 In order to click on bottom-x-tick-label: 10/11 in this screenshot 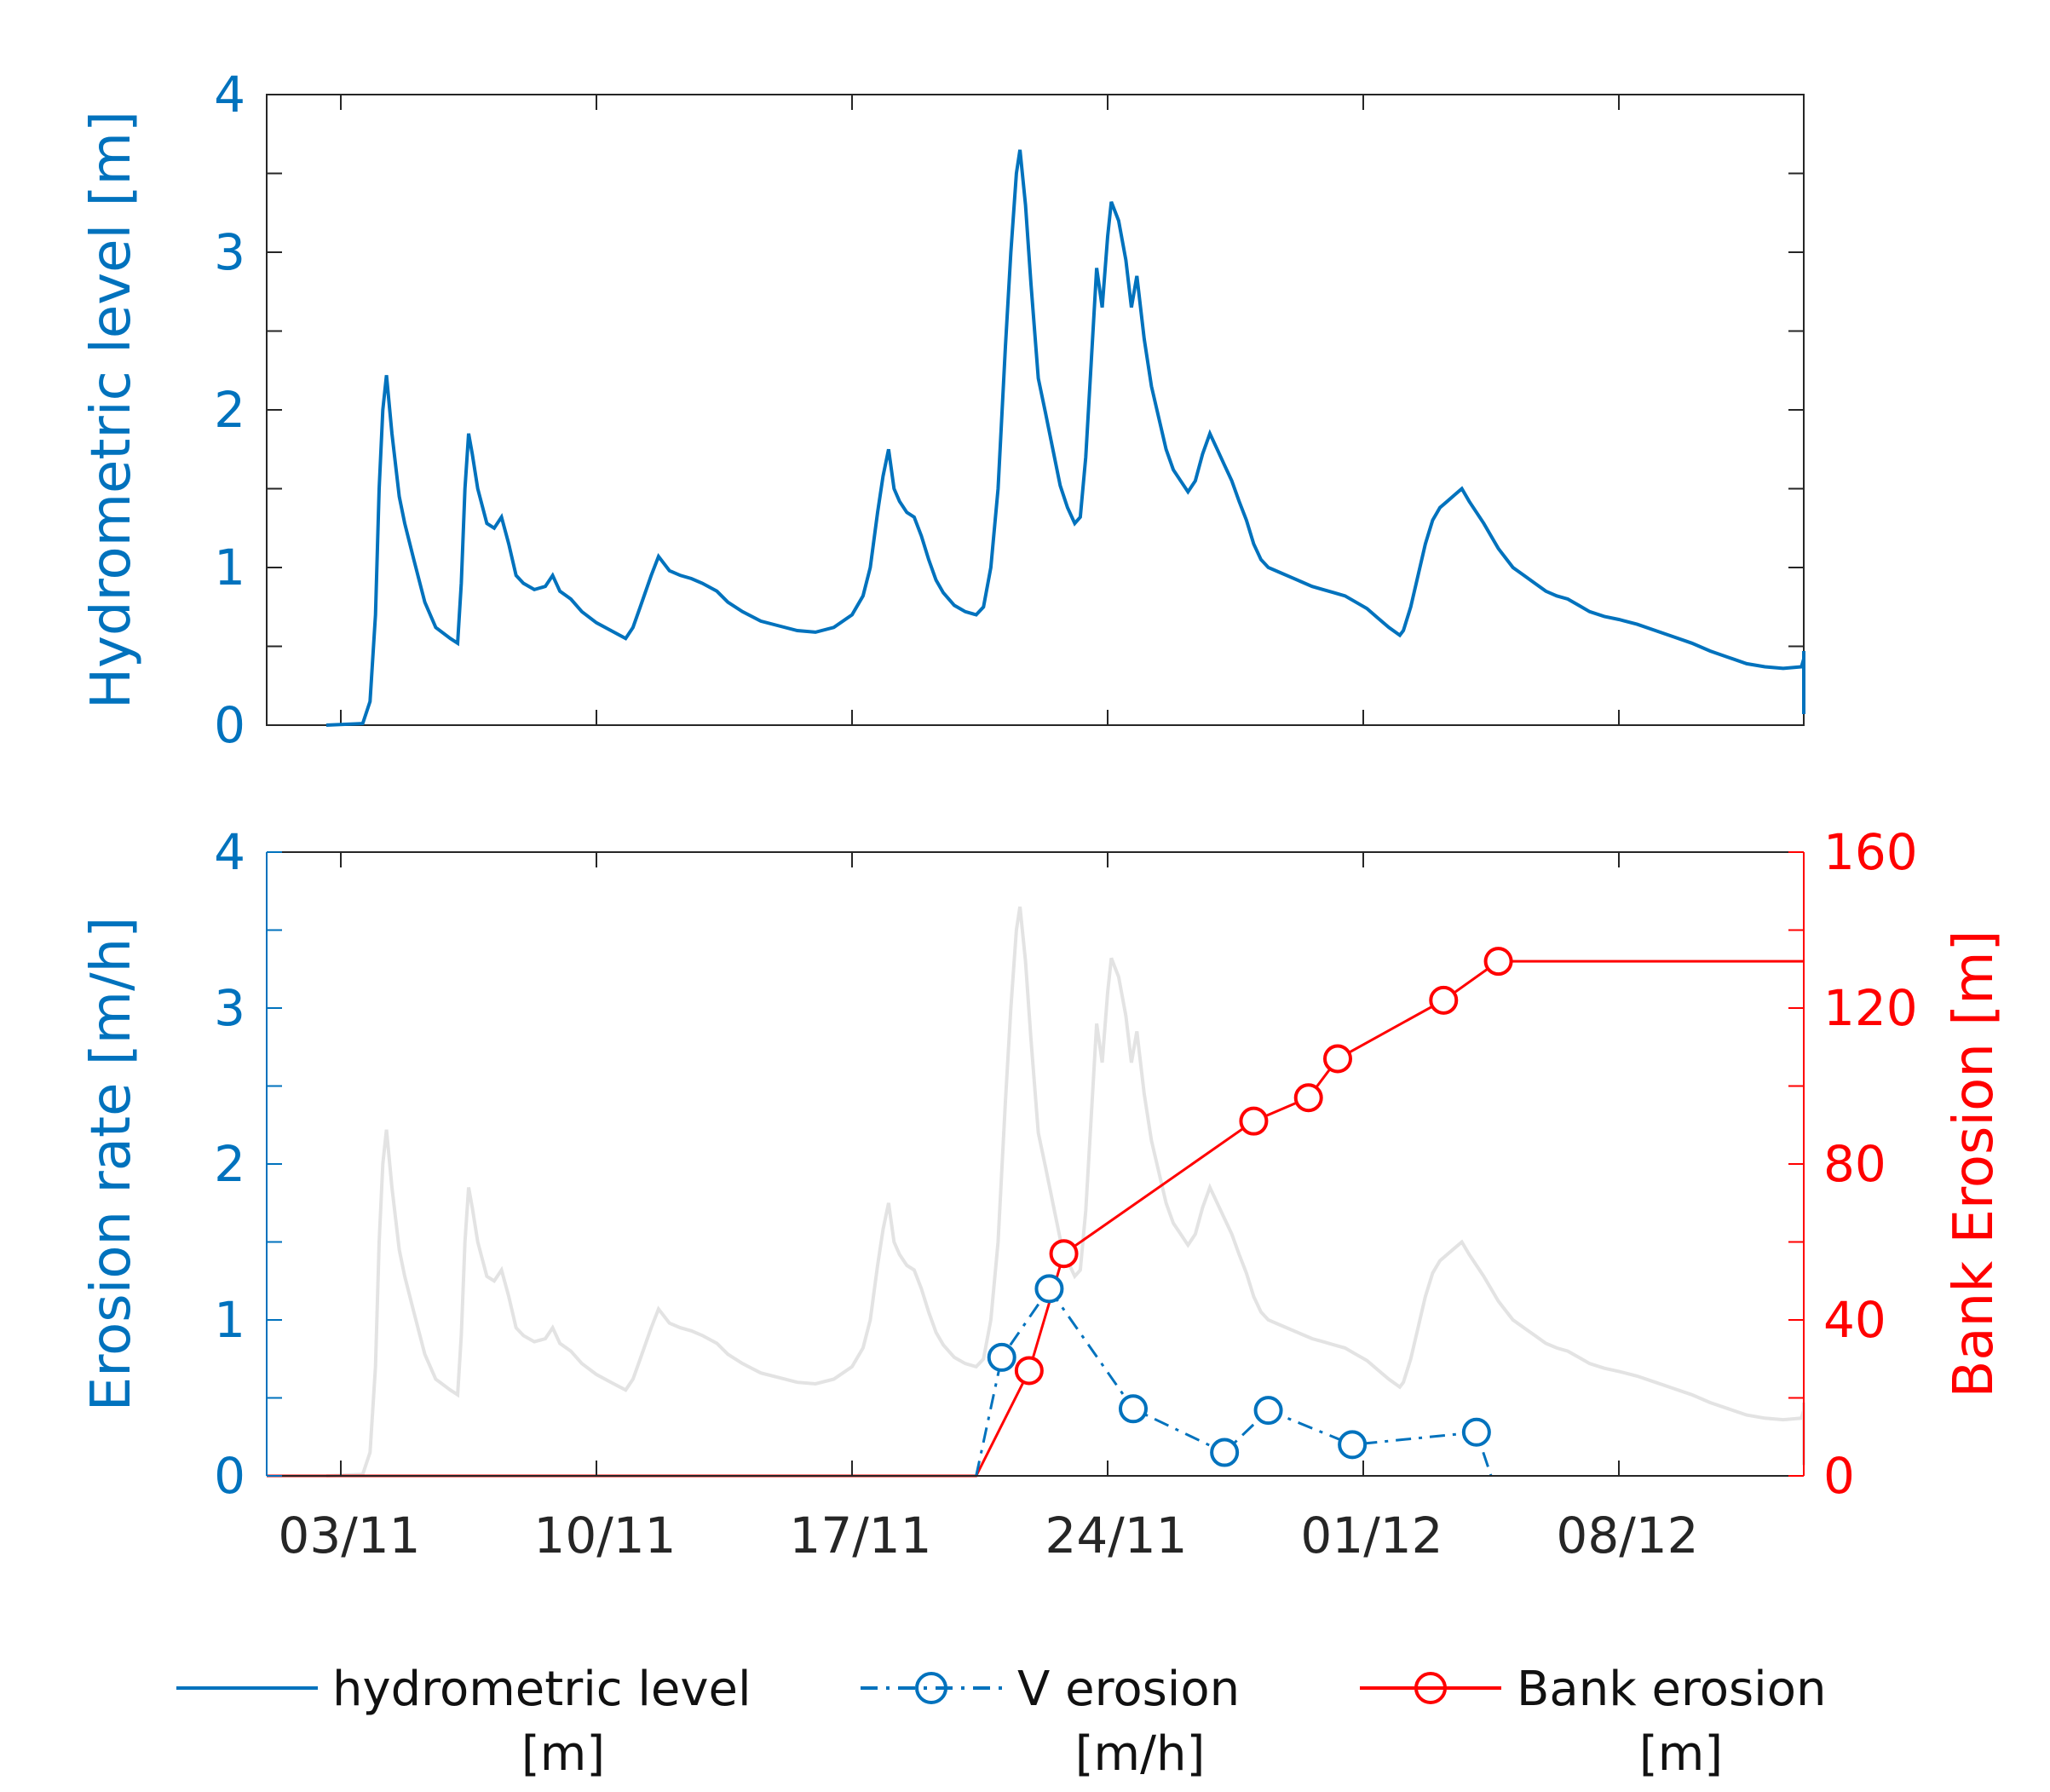, I will do `click(604, 1536)`.